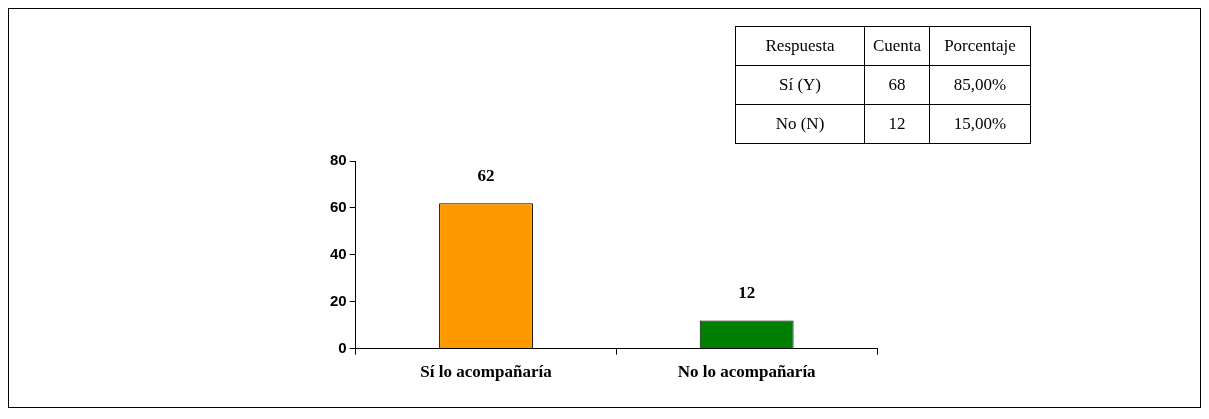  What do you see at coordinates (897, 46) in the screenshot?
I see `text: Cuenta` at bounding box center [897, 46].